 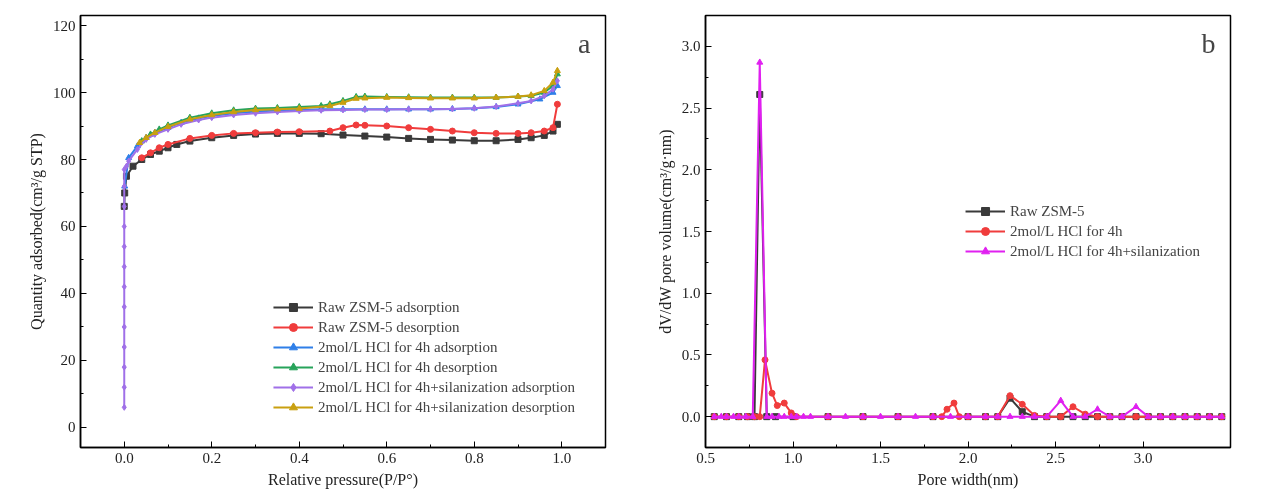 What do you see at coordinates (407, 347) in the screenshot?
I see `legend-label: 2mol/L HCl for 4h adsorption` at bounding box center [407, 347].